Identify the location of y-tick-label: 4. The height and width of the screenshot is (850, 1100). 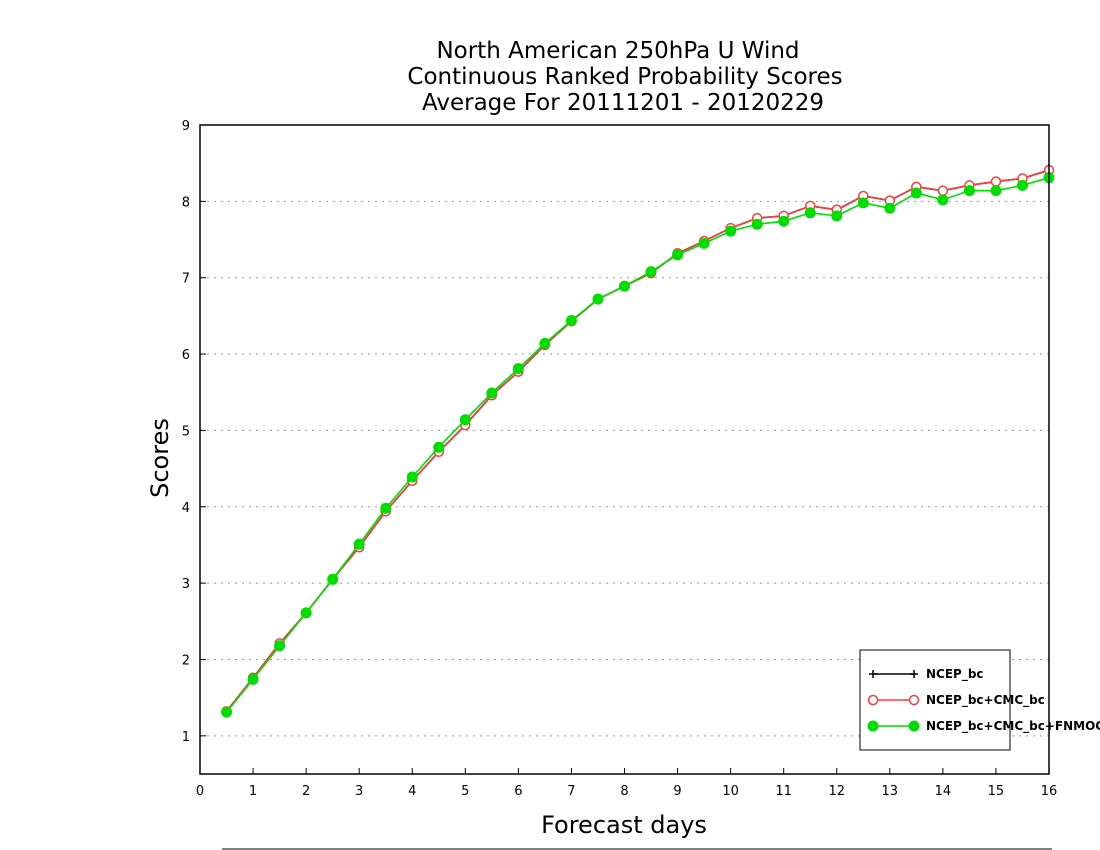
(186, 508).